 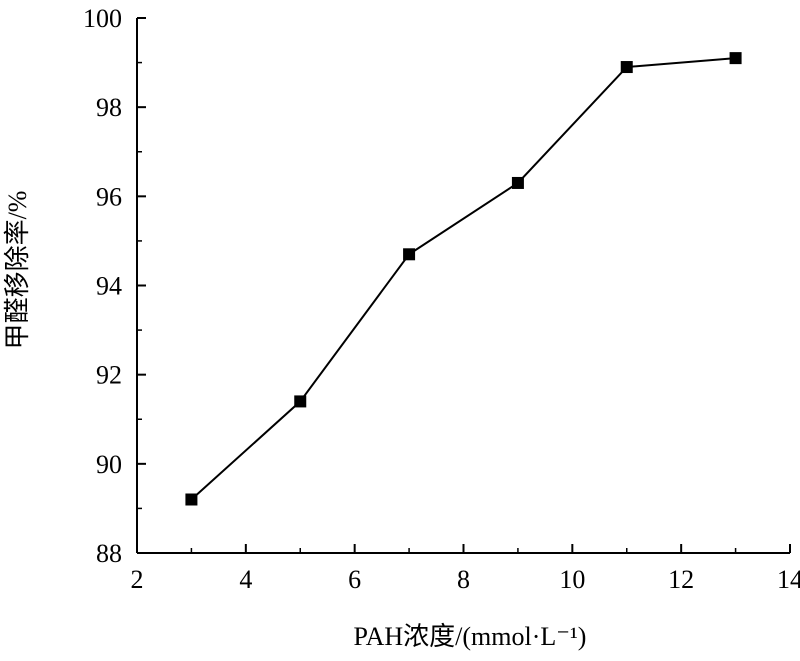 What do you see at coordinates (109, 196) in the screenshot?
I see `y-tick-label: 96` at bounding box center [109, 196].